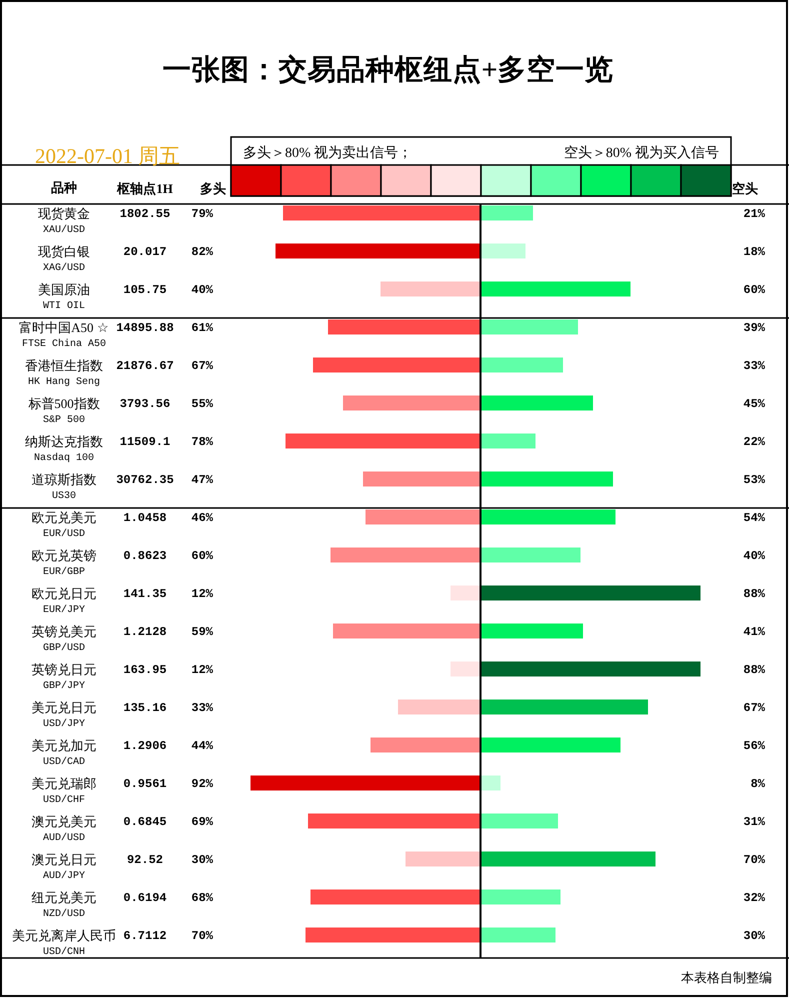 Image resolution: width=789 pixels, height=998 pixels. I want to click on y-tick-label: 现货白银 XAG/USD, so click(64, 259).